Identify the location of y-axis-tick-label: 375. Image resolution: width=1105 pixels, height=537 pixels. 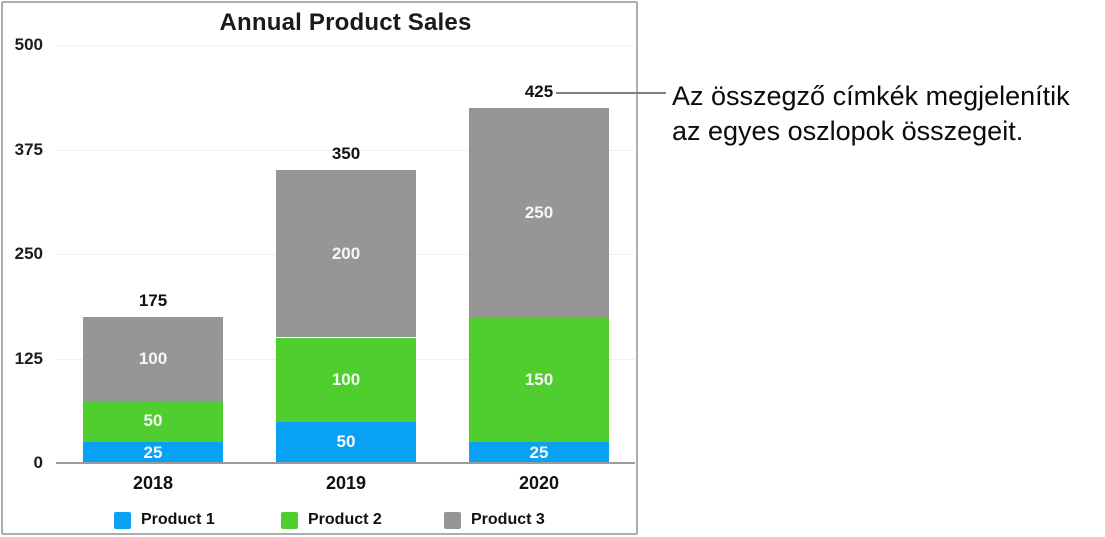
(28, 149).